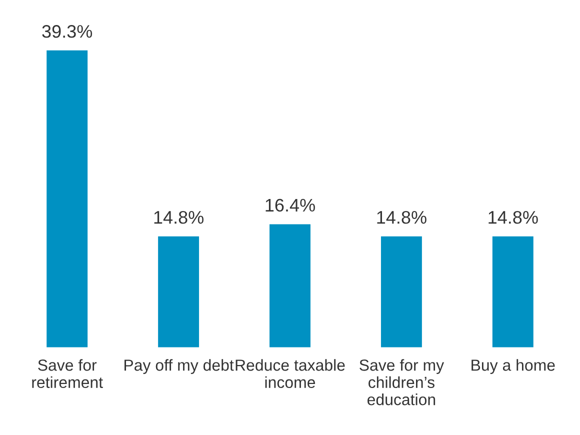 The height and width of the screenshot is (435, 580). What do you see at coordinates (402, 382) in the screenshot?
I see `x-tick-label: Save for my children’s education` at bounding box center [402, 382].